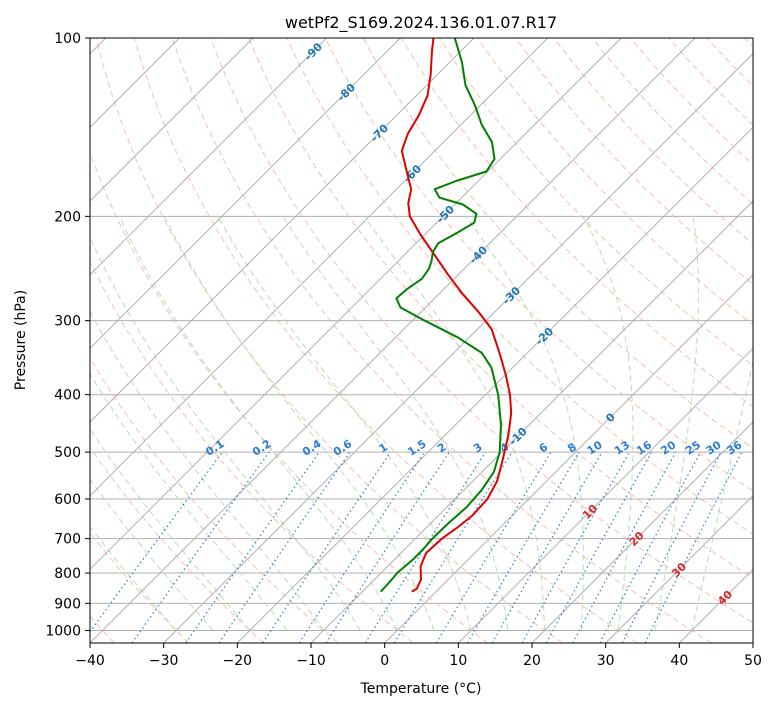 This screenshot has height=708, width=775. What do you see at coordinates (67, 335) in the screenshot?
I see `y-axis: 100 200 300 400 500 600 700 800 900 1000` at bounding box center [67, 335].